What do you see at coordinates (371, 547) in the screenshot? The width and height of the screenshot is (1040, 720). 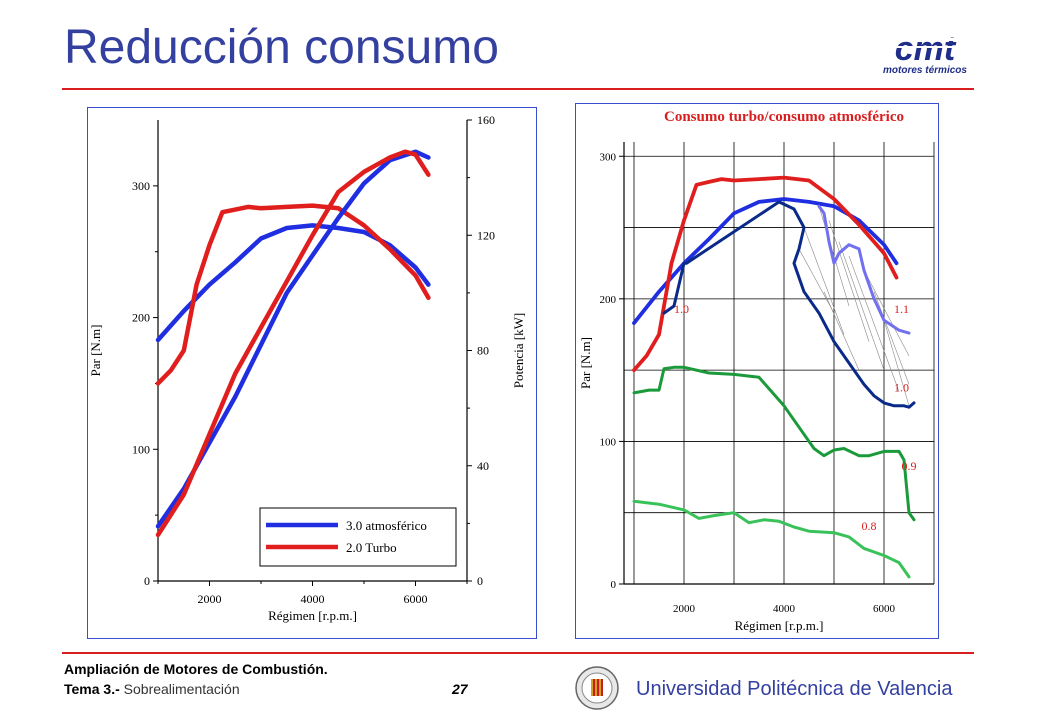 I see `legend-label: 2.0 Turbo` at bounding box center [371, 547].